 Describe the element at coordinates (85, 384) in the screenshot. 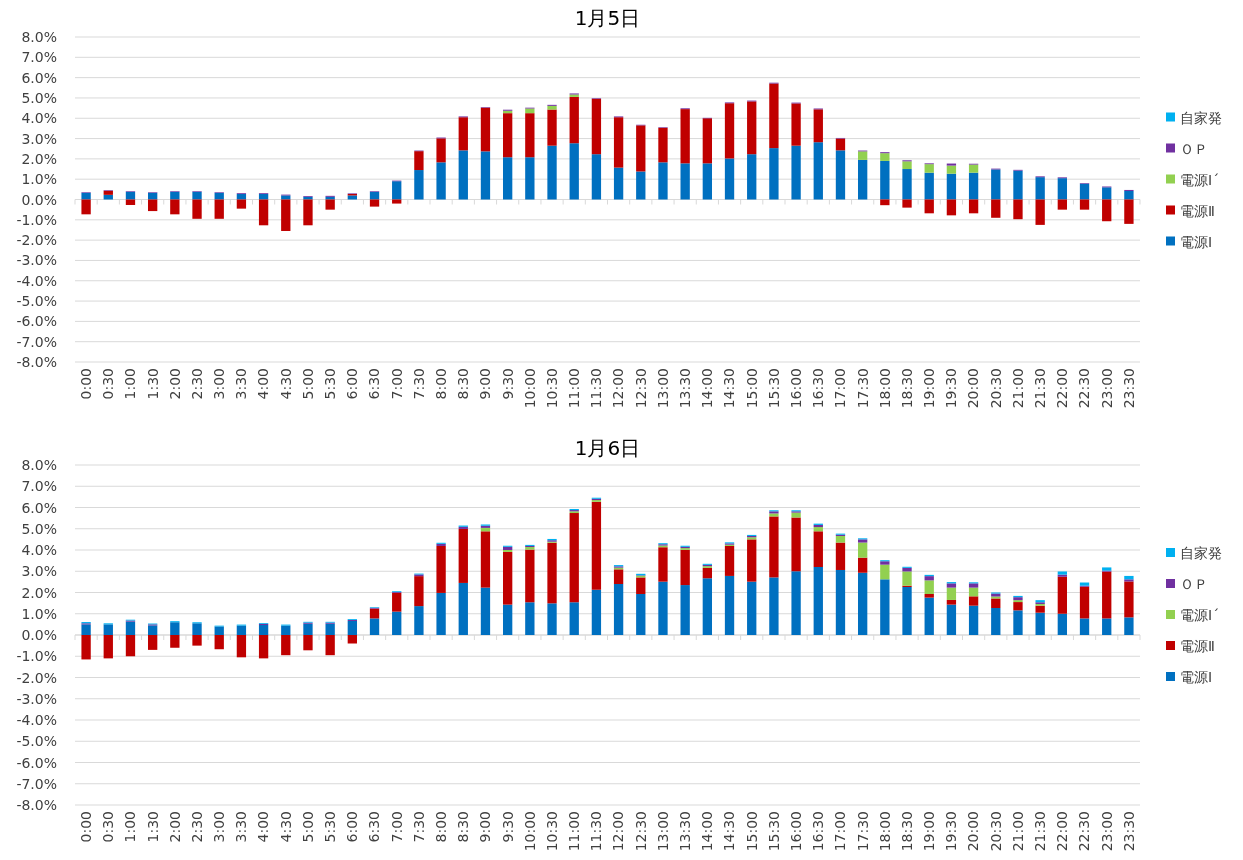

I see `x-tick-label: 0:00` at that location.